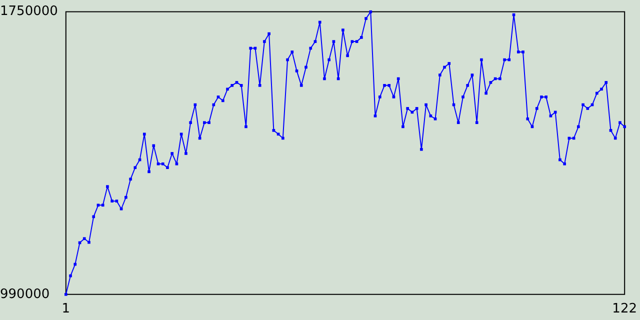 Image resolution: width=640 pixels, height=320 pixels. What do you see at coordinates (29, 12) in the screenshot?
I see `y-tick-label: 1750000` at bounding box center [29, 12].